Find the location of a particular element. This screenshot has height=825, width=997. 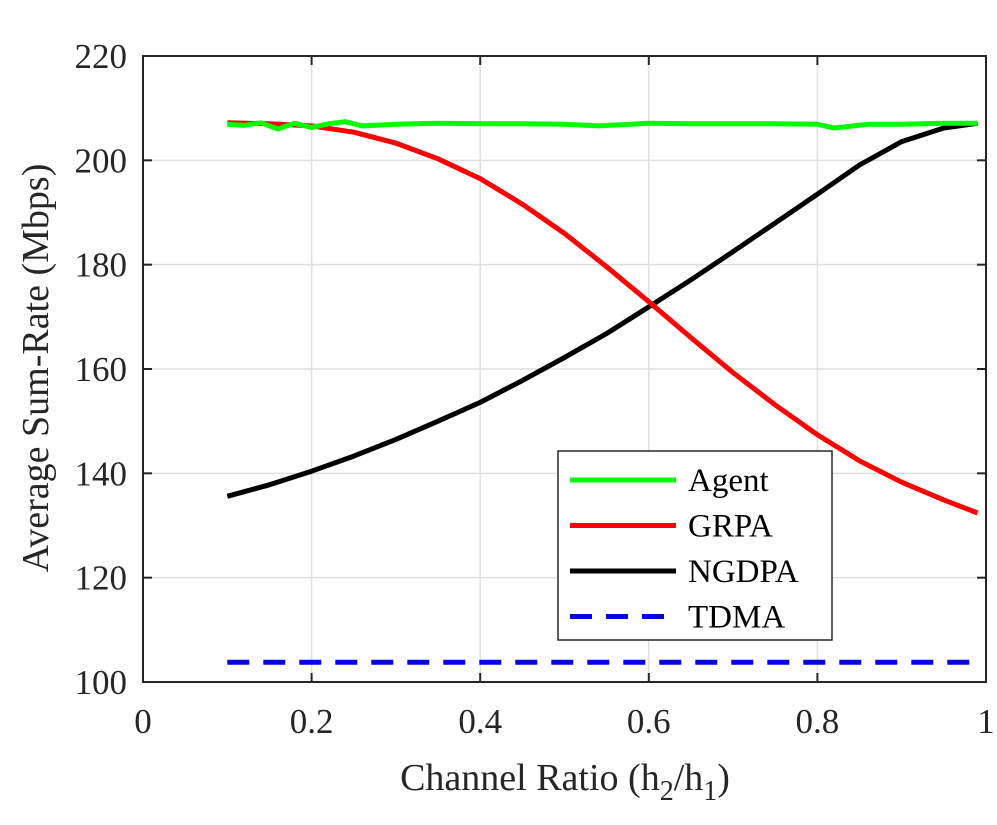

y-tick-label: 200 is located at coordinates (101, 160).